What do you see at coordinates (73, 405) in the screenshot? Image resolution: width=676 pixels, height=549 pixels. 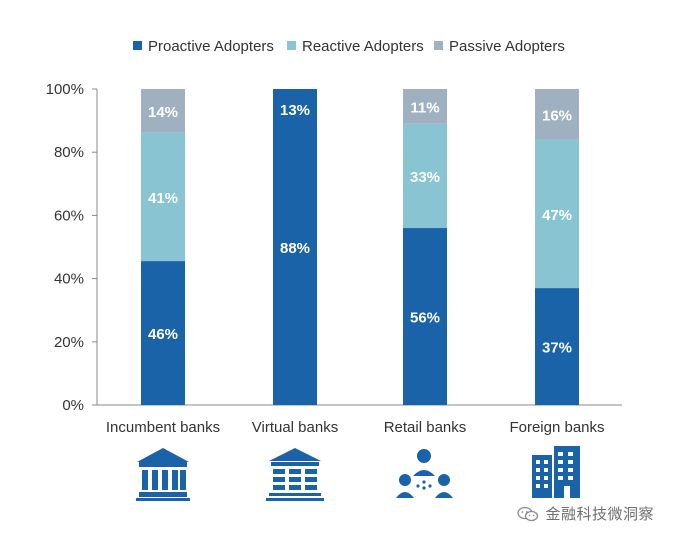 I see `y-tick-label: 0%` at bounding box center [73, 405].